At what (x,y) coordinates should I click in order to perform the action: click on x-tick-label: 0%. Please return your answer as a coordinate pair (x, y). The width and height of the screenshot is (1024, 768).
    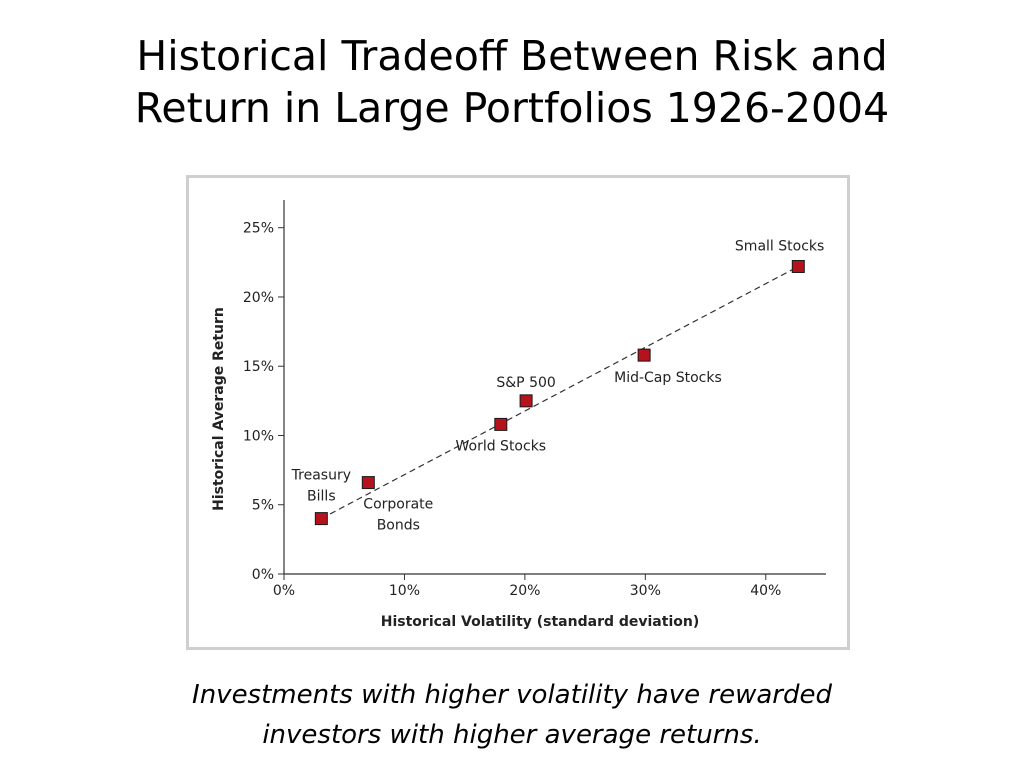
    Looking at the image, I should click on (284, 591).